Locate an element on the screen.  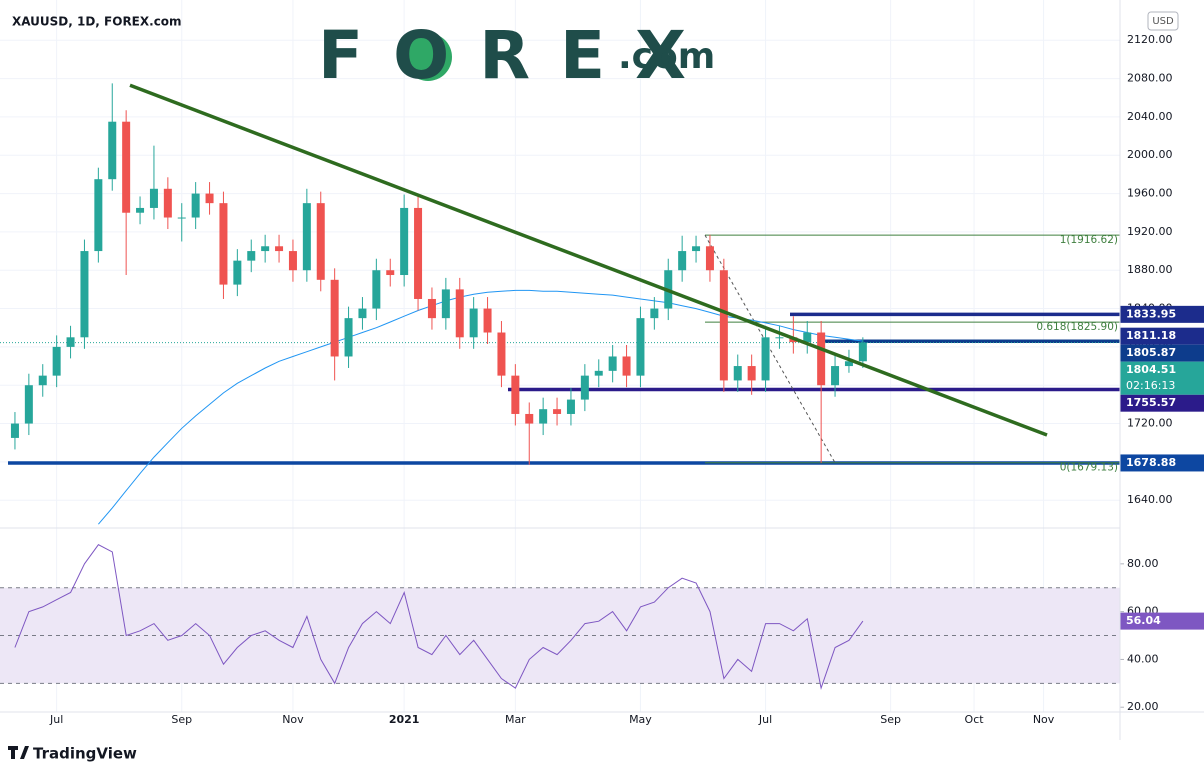
brand-text: TradingView is located at coordinates (85, 754).